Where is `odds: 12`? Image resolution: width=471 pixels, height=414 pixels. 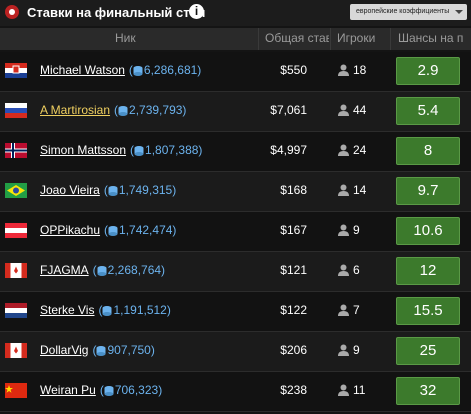
odds: 12 is located at coordinates (428, 271).